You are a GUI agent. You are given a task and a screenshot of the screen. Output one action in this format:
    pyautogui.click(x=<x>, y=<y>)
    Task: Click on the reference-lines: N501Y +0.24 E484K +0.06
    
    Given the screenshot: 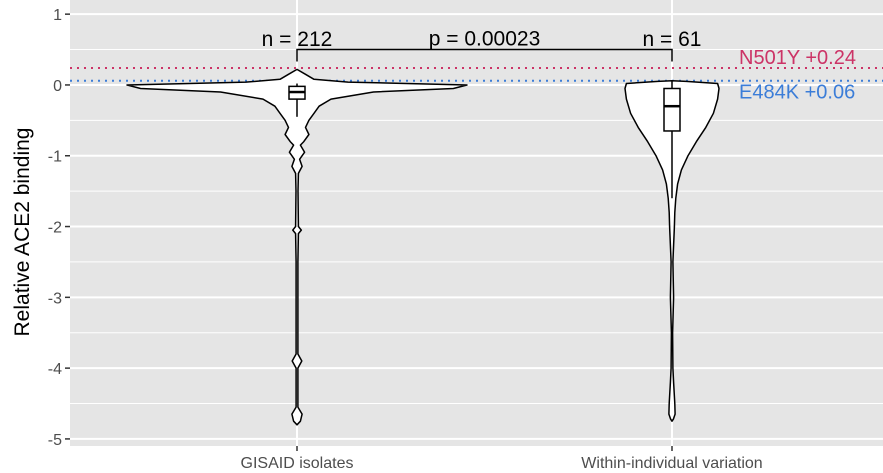 What is the action you would take?
    pyautogui.click(x=476, y=75)
    